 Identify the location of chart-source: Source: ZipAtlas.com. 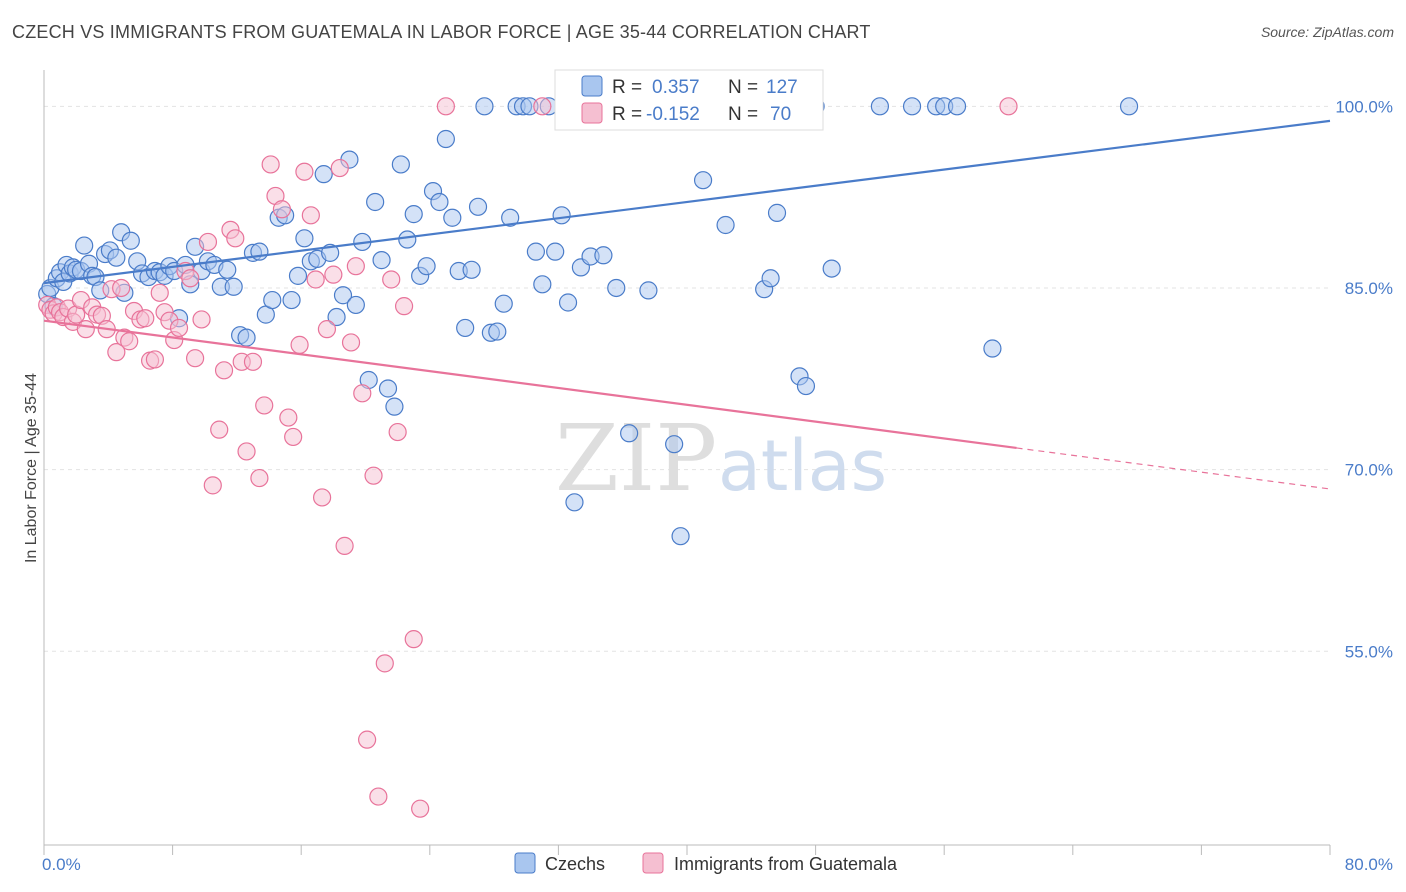
(1327, 32).